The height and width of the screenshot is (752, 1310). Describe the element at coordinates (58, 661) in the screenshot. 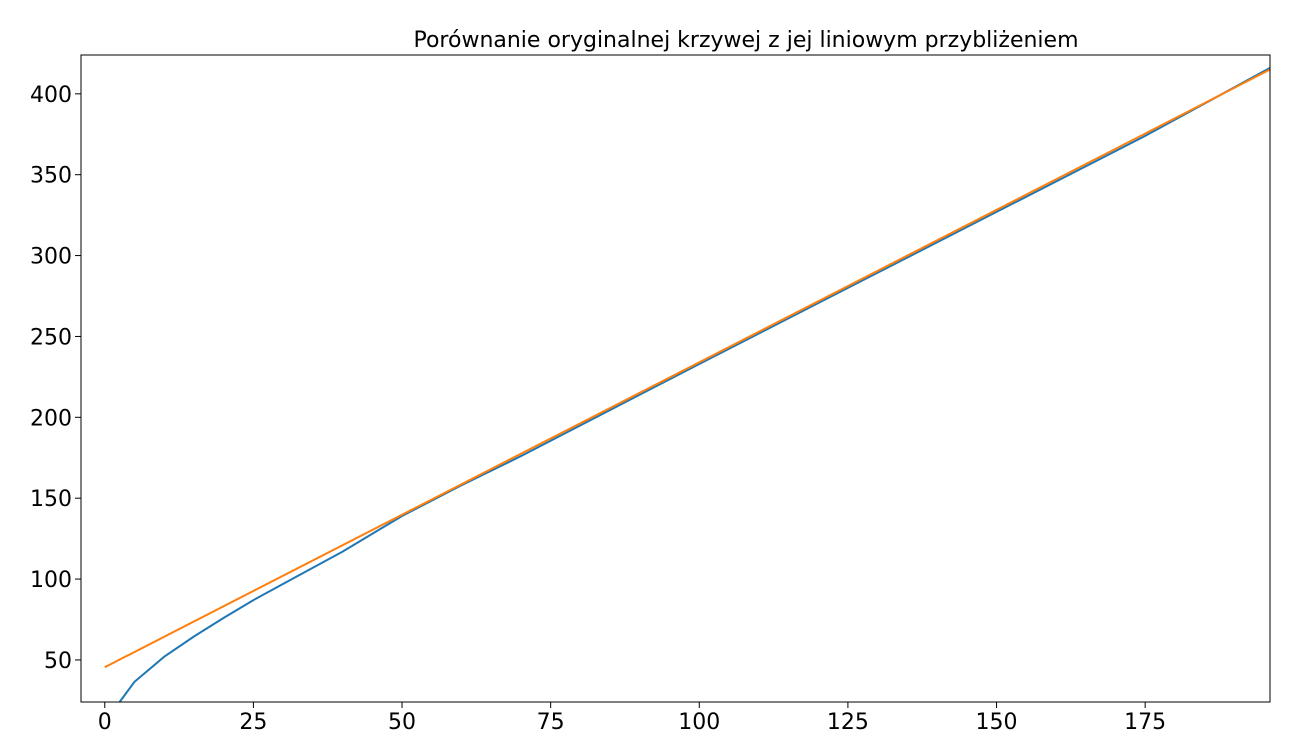

I see `y-tick-label: 50` at that location.